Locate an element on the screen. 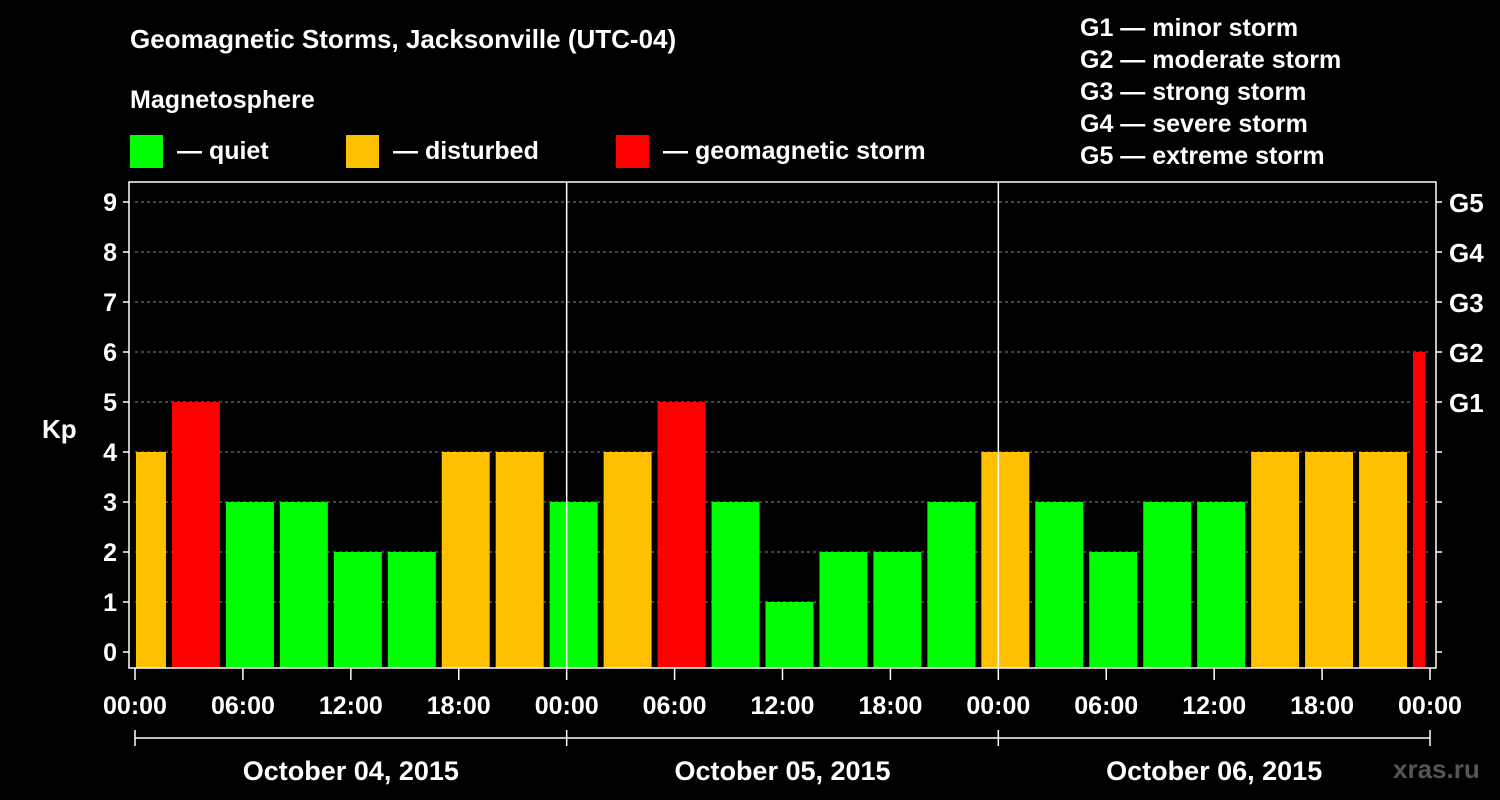 The image size is (1500, 800). legend-quiet: — quiet is located at coordinates (199, 151).